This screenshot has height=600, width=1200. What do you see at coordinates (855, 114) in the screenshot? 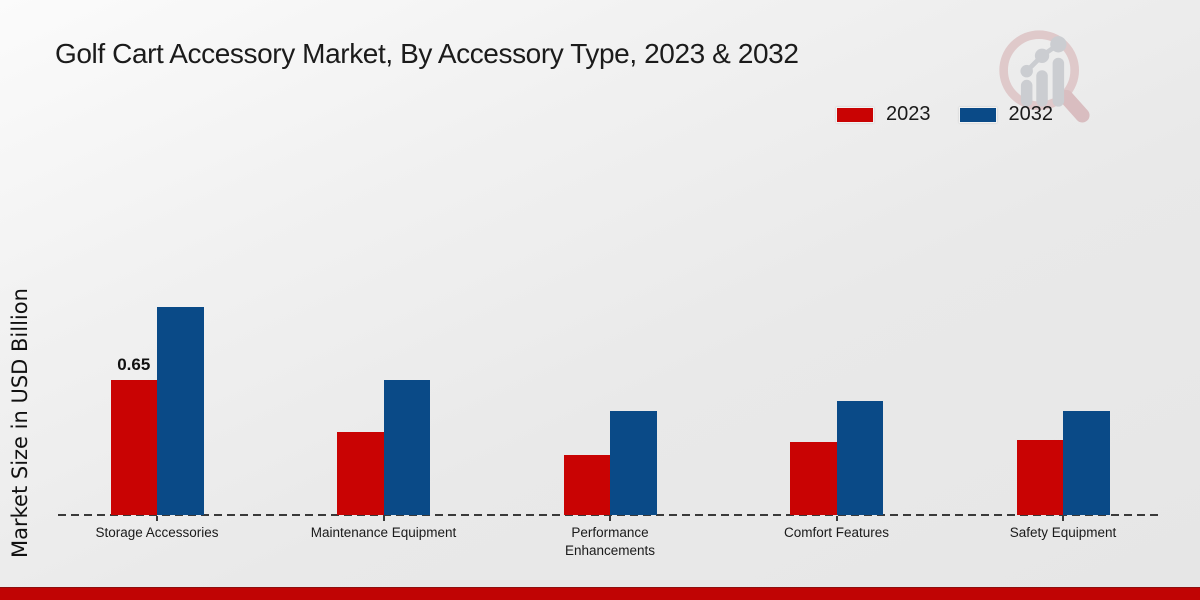
I see `legend-swatch-2023` at bounding box center [855, 114].